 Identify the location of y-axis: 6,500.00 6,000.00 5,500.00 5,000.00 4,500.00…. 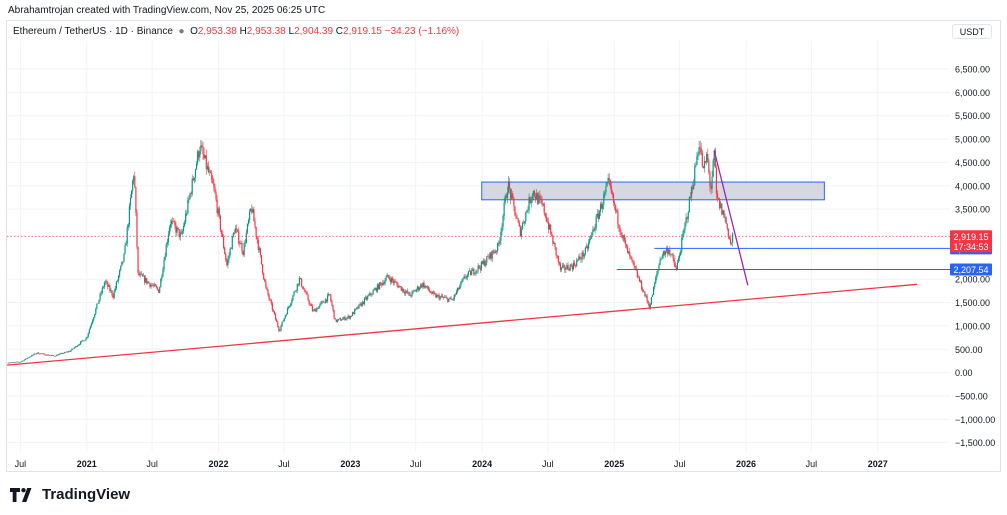
(975, 257).